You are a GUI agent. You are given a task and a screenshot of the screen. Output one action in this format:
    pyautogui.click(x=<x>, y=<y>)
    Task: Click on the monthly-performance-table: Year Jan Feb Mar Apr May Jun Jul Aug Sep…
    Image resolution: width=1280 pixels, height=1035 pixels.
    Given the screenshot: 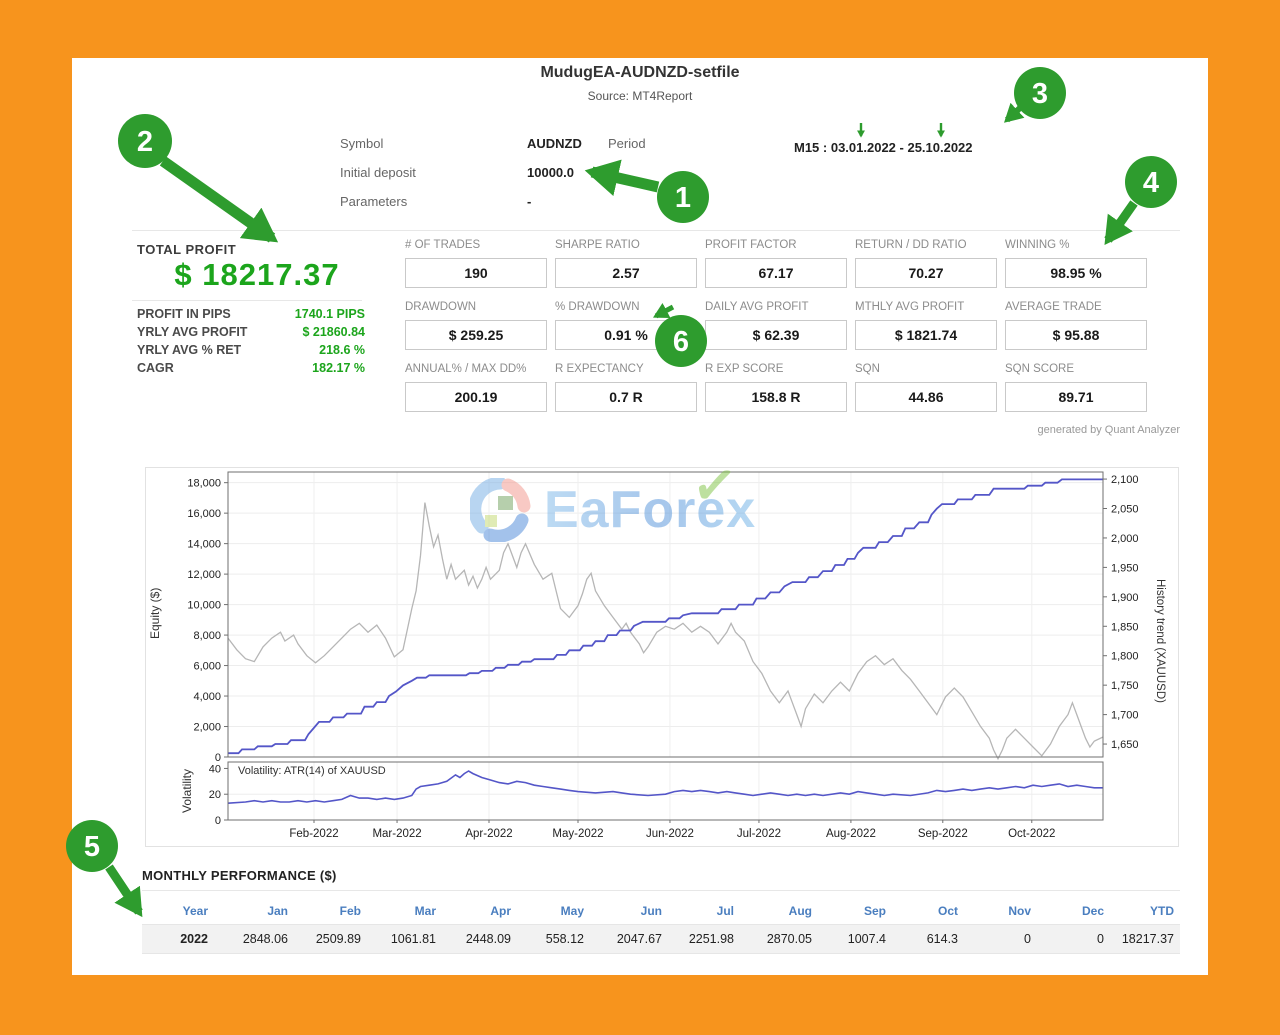 What is the action you would take?
    pyautogui.click(x=661, y=926)
    